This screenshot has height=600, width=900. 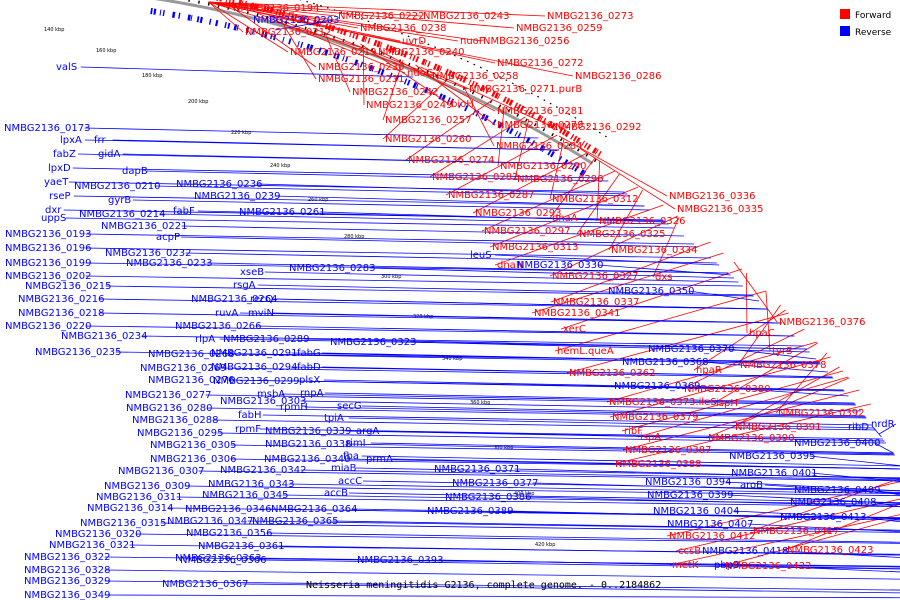 I want to click on forward-label-nmbg2136-0293: NMBG2136_0293, so click(x=518, y=213).